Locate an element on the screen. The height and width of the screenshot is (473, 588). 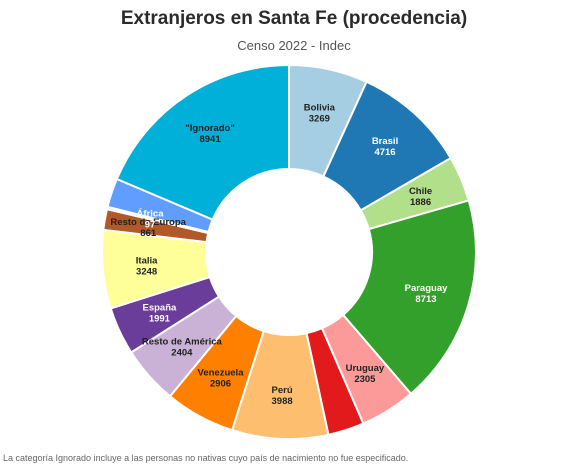
slice-label-italia: Italia 3248 is located at coordinates (147, 266).